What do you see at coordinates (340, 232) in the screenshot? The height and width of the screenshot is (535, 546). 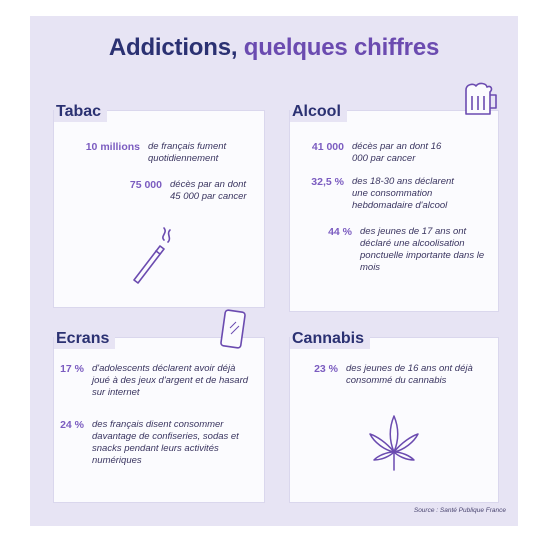 I see `stat-value: 44 %` at bounding box center [340, 232].